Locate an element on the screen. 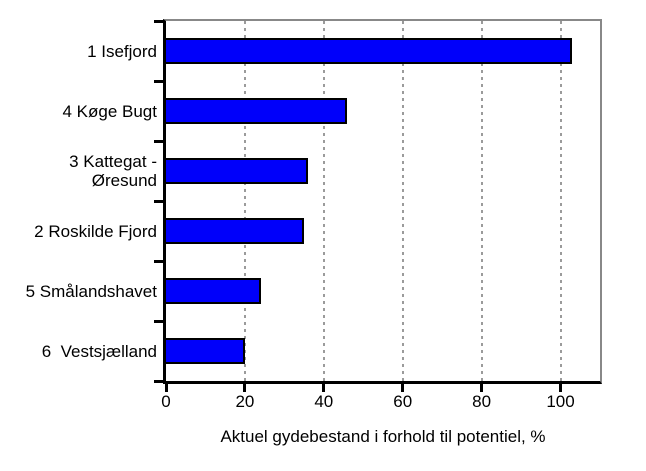  x-tick-label-80: 80 is located at coordinates (482, 401).